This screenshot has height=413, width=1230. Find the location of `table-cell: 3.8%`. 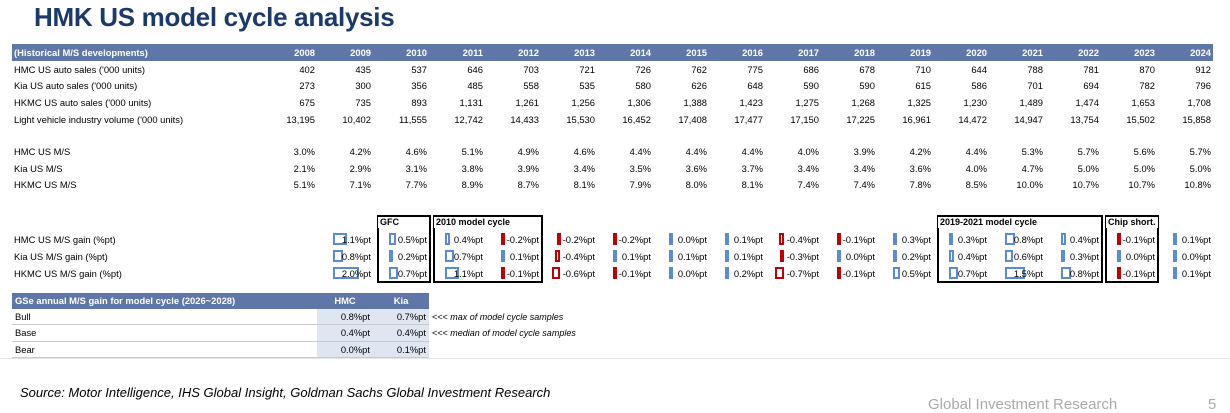

table-cell: 3.8% is located at coordinates (472, 168).